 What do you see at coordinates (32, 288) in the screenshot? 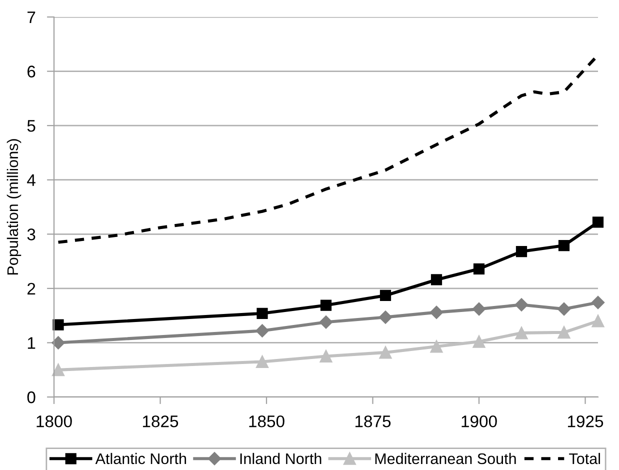
I see `y-tick-label: 2` at bounding box center [32, 288].